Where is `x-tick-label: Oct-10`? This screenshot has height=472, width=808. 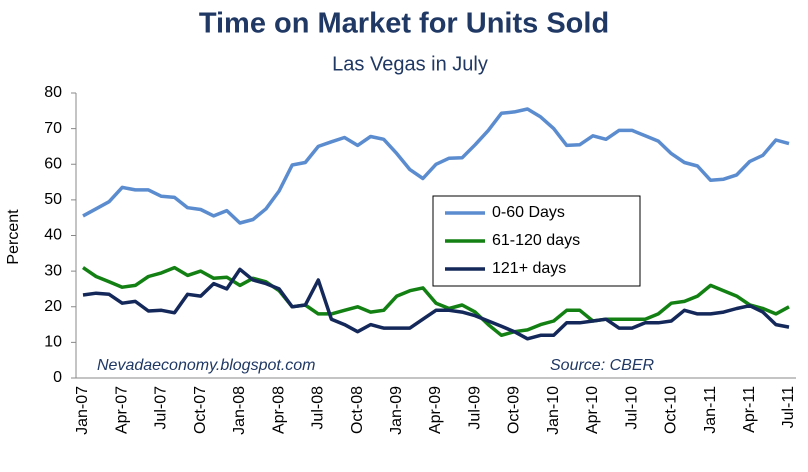 x-tick-label: Oct-10 is located at coordinates (671, 410).